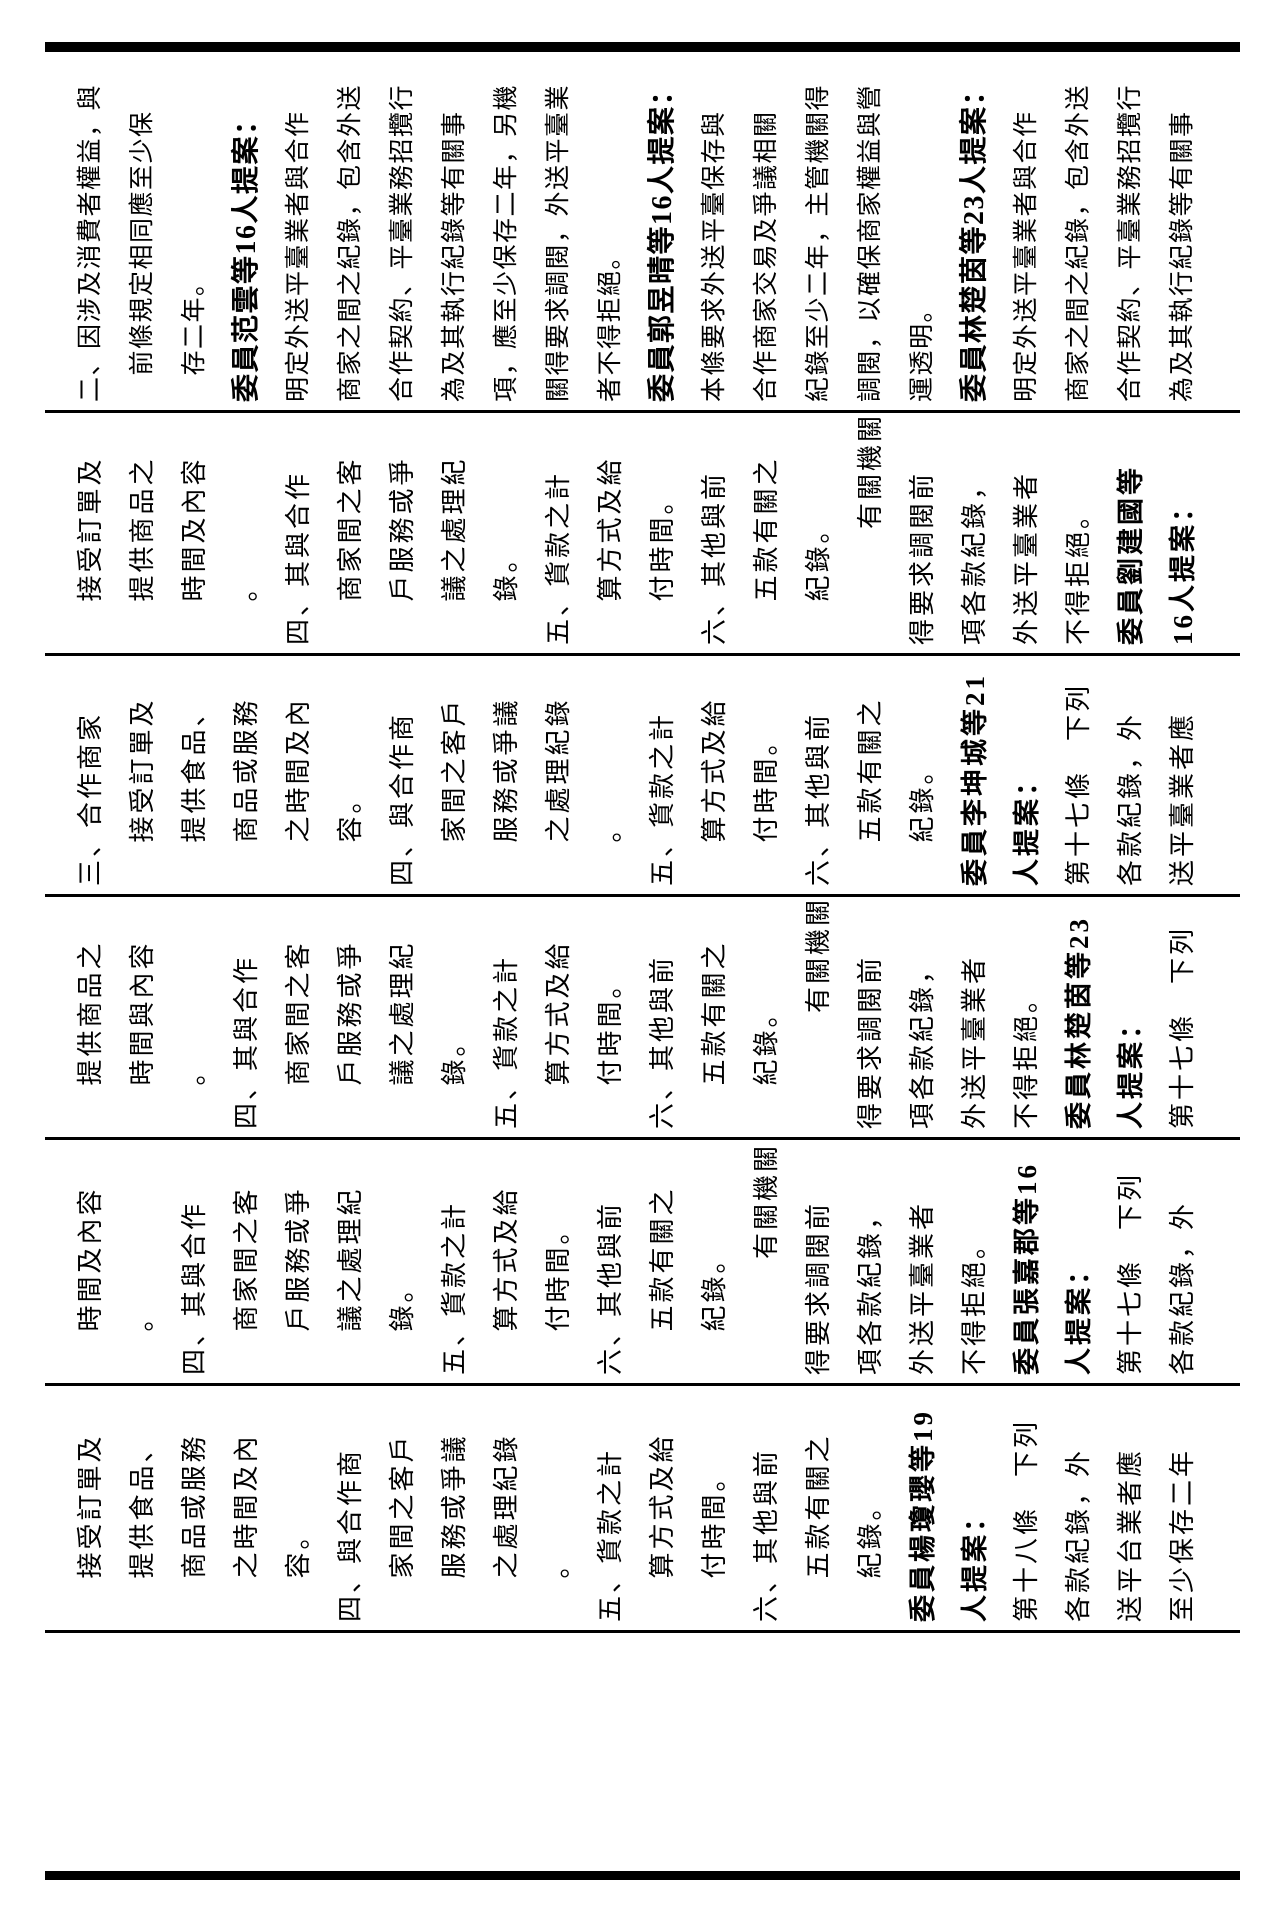  What do you see at coordinates (714, 256) in the screenshot?
I see `text-line: 本條要求外送平臺保存與` at bounding box center [714, 256].